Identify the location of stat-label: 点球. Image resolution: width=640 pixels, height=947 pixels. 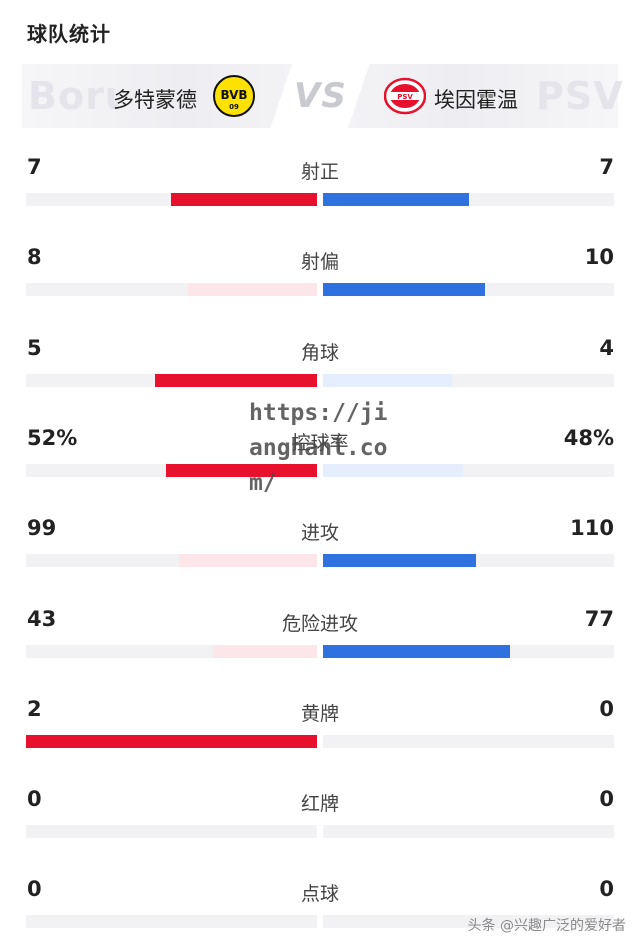
(319, 894).